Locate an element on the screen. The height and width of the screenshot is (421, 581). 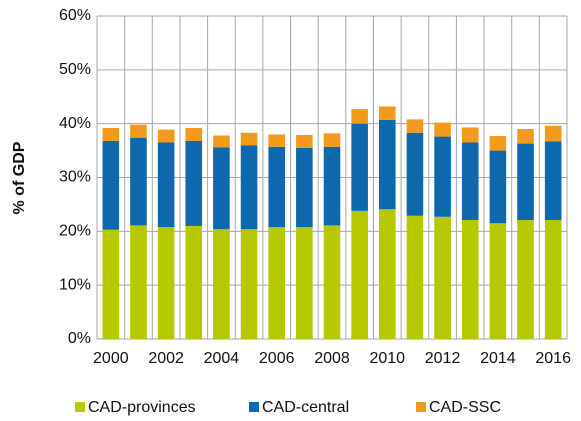
x-tick-label: 2006 is located at coordinates (277, 358).